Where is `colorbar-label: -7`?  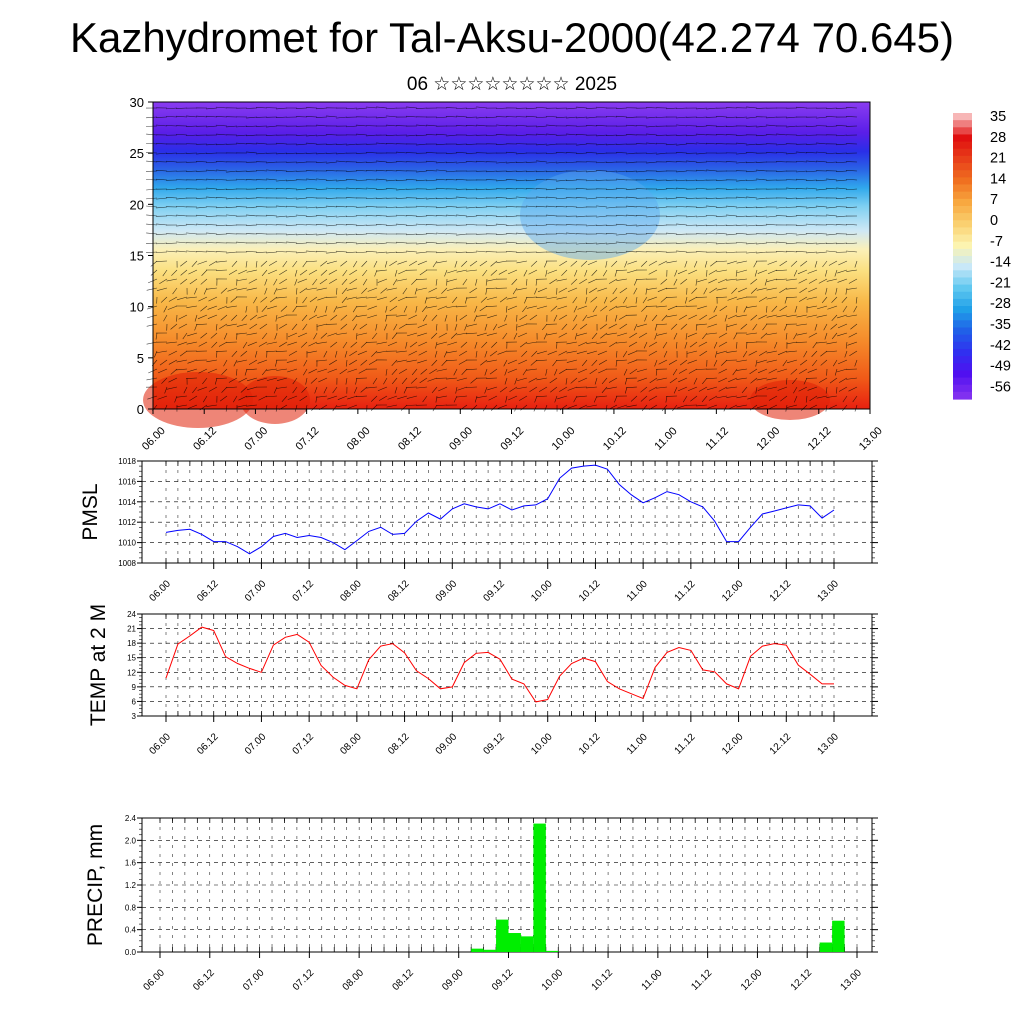 colorbar-label: -7 is located at coordinates (996, 242).